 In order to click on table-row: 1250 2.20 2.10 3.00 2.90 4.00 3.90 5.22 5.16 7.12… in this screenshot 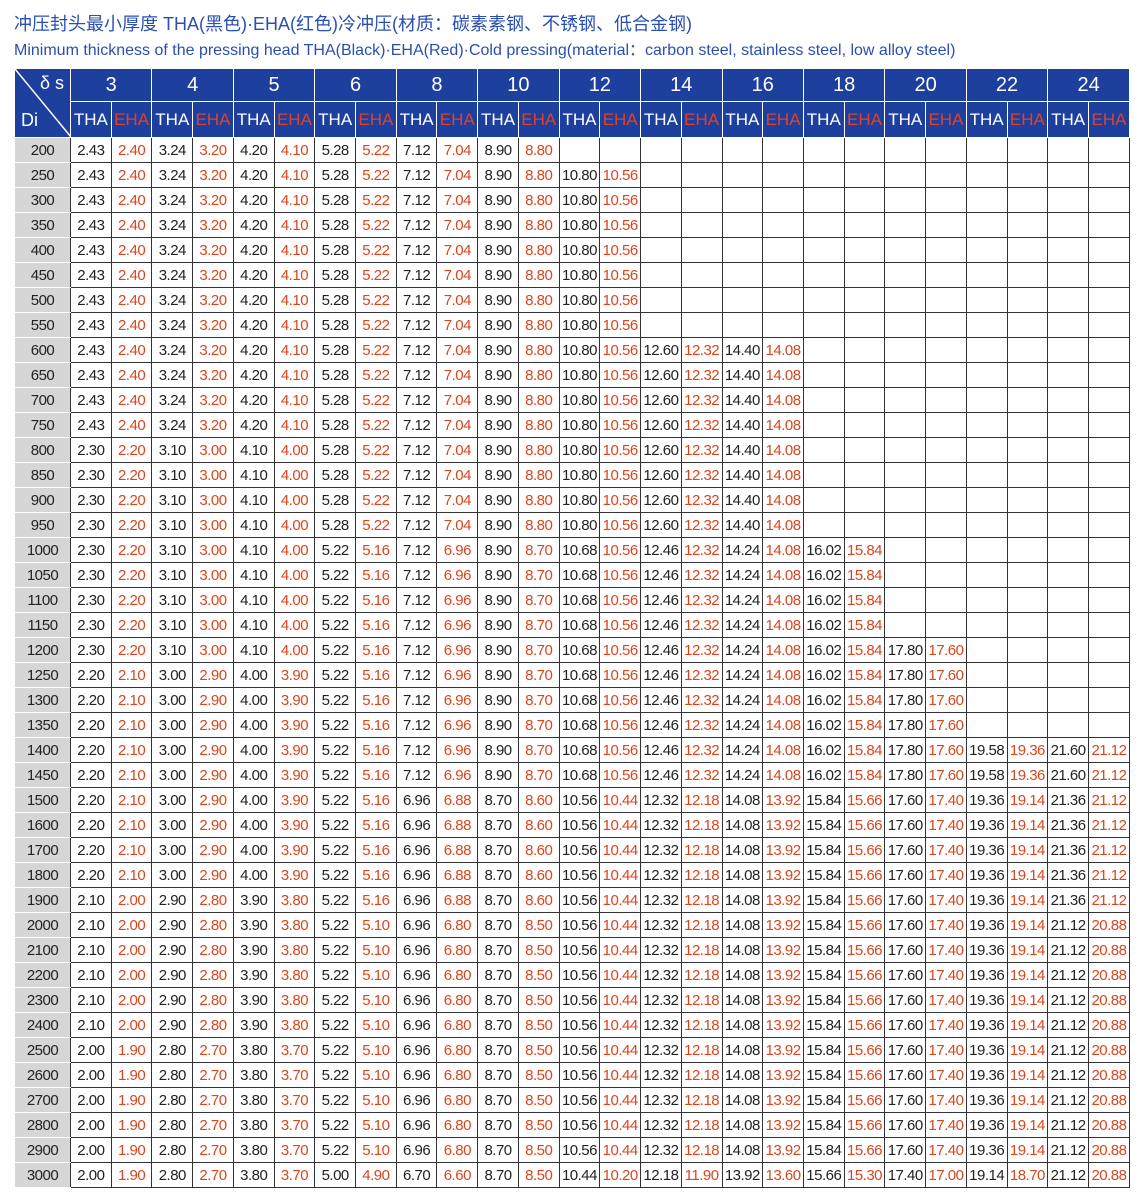, I will do `click(572, 675)`.